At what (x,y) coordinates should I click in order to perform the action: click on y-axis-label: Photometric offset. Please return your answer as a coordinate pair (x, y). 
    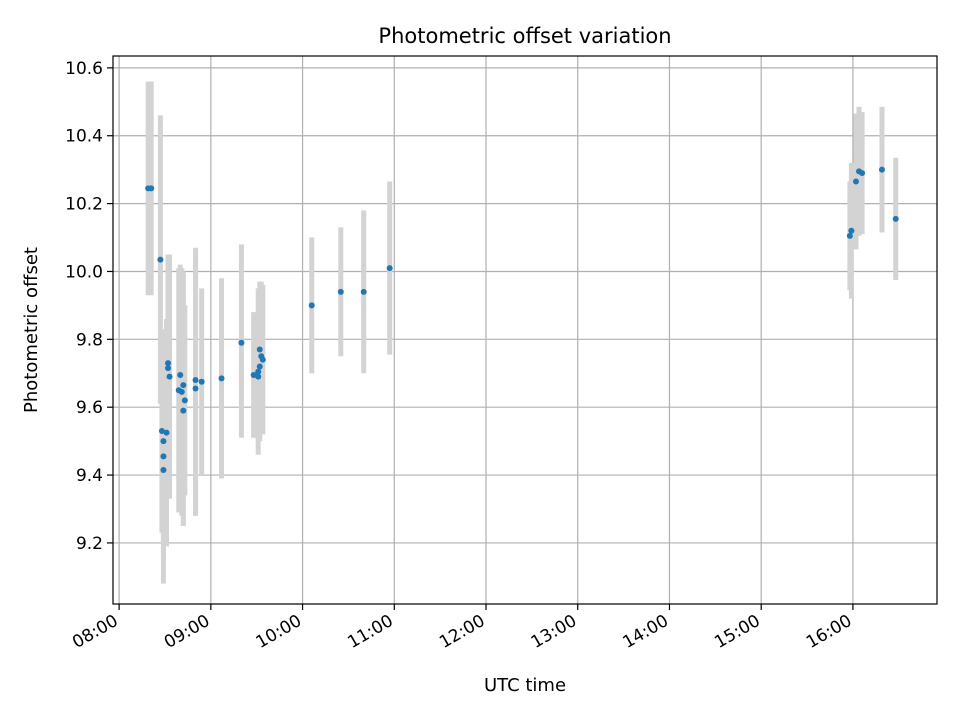
    Looking at the image, I should click on (31, 330).